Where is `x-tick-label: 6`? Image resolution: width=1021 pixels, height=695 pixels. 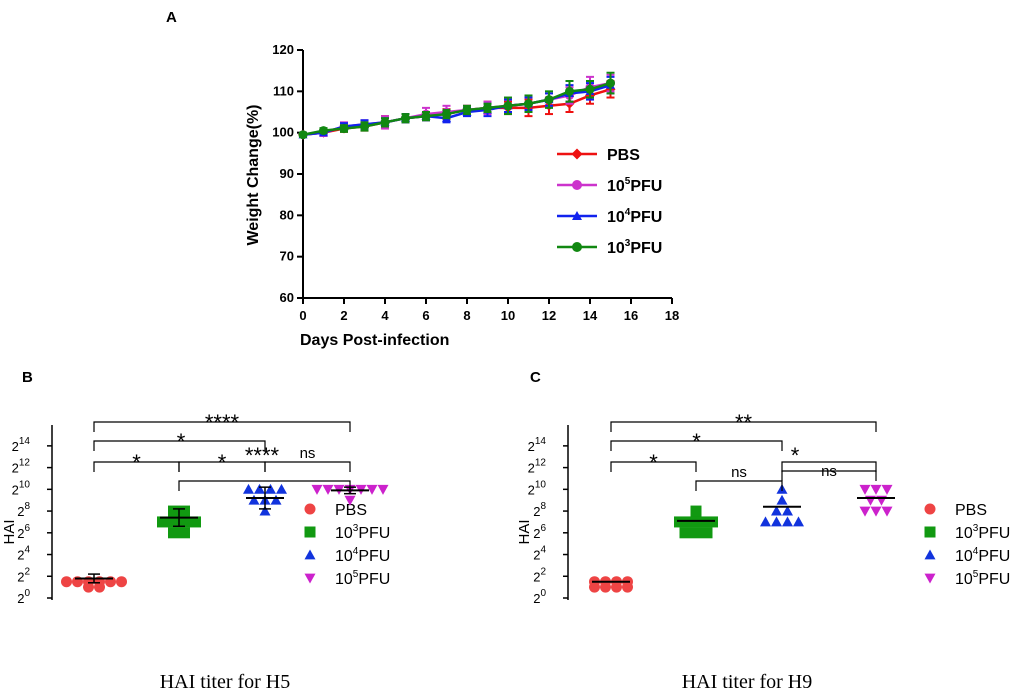
x-tick-label: 6 is located at coordinates (425, 315).